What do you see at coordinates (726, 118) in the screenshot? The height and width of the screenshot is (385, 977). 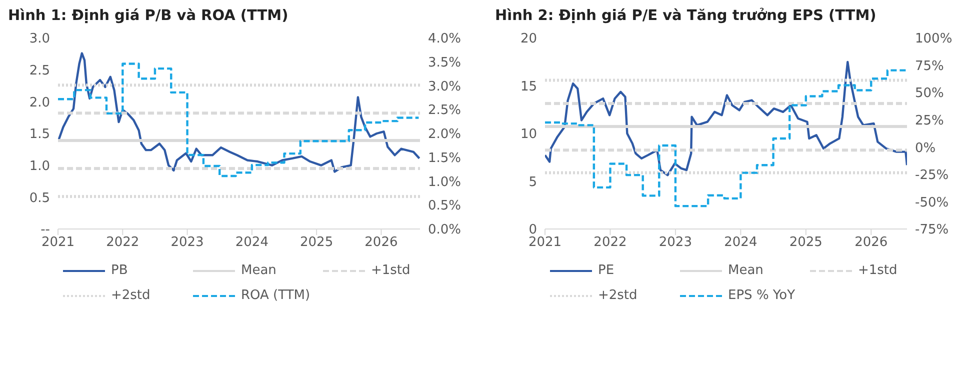 I see `line-series` at bounding box center [726, 118].